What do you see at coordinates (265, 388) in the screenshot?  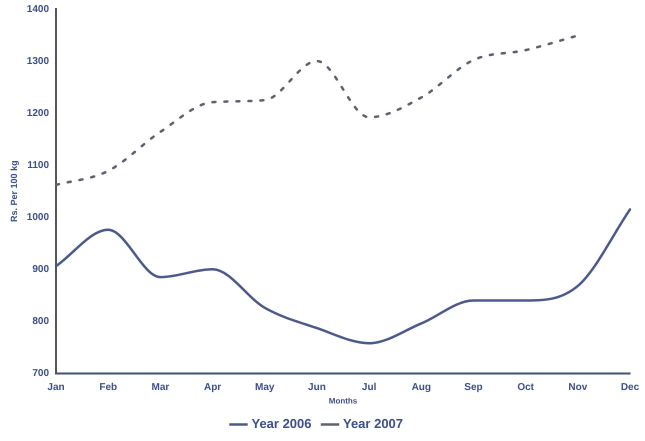 I see `x-tick-label: May` at bounding box center [265, 388].